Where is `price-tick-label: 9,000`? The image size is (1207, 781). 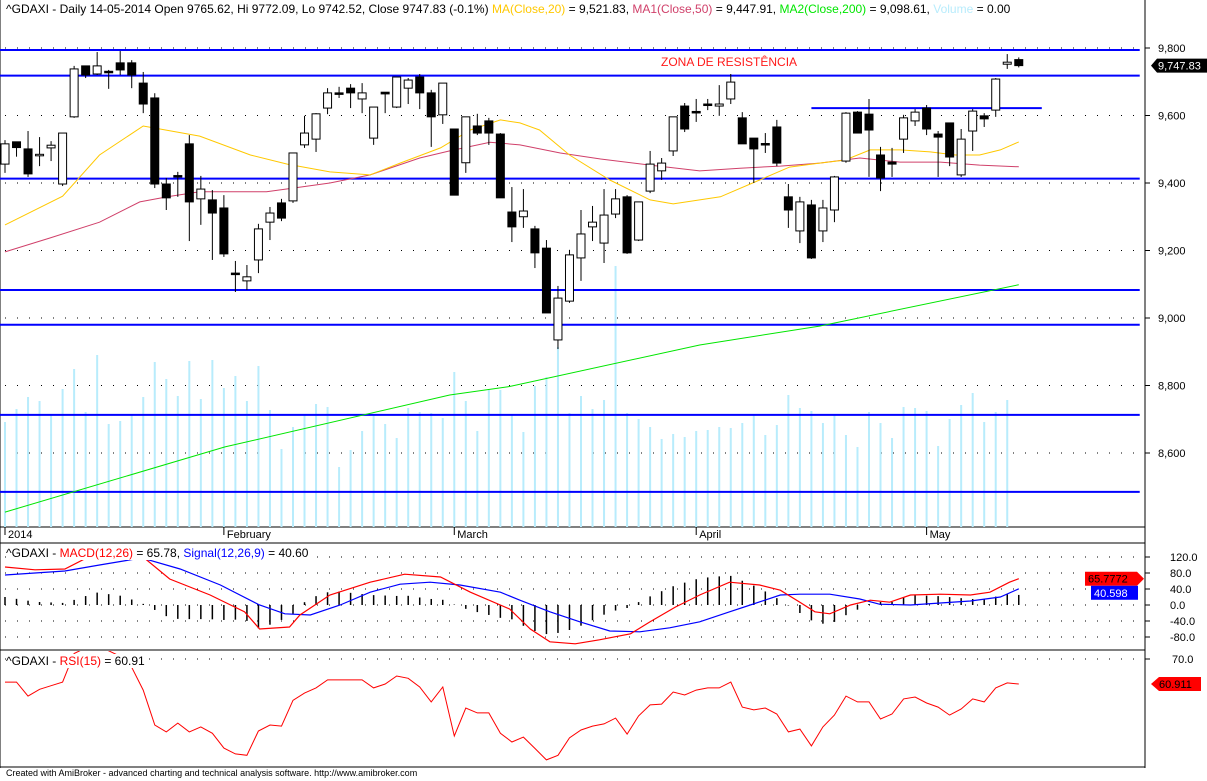
price-tick-label: 9,000 is located at coordinates (1172, 319).